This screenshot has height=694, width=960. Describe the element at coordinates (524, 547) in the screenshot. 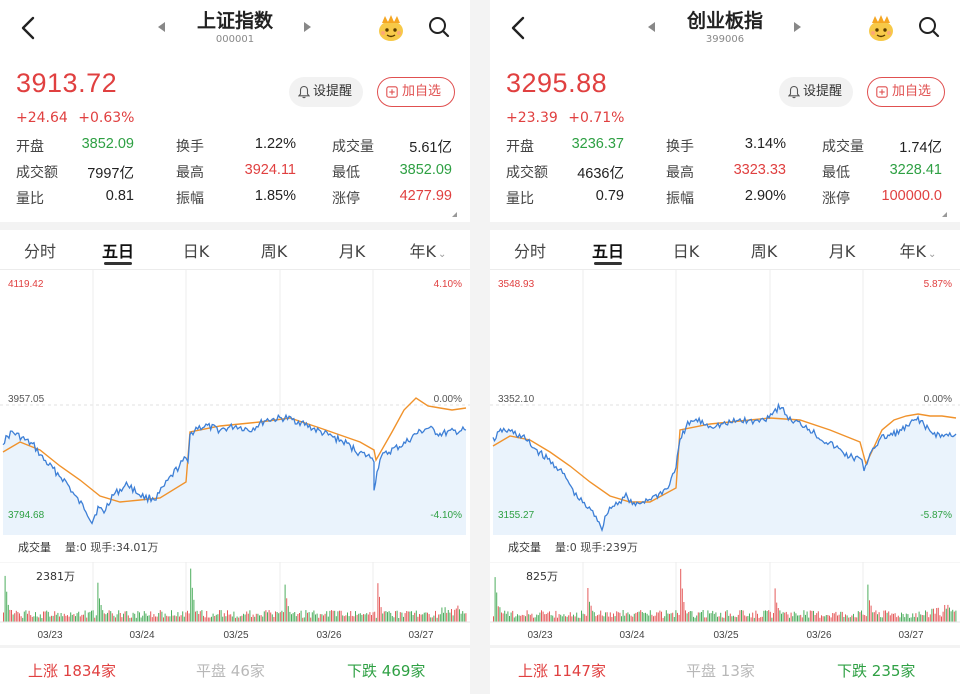

I see `volume-title: 成交量` at that location.